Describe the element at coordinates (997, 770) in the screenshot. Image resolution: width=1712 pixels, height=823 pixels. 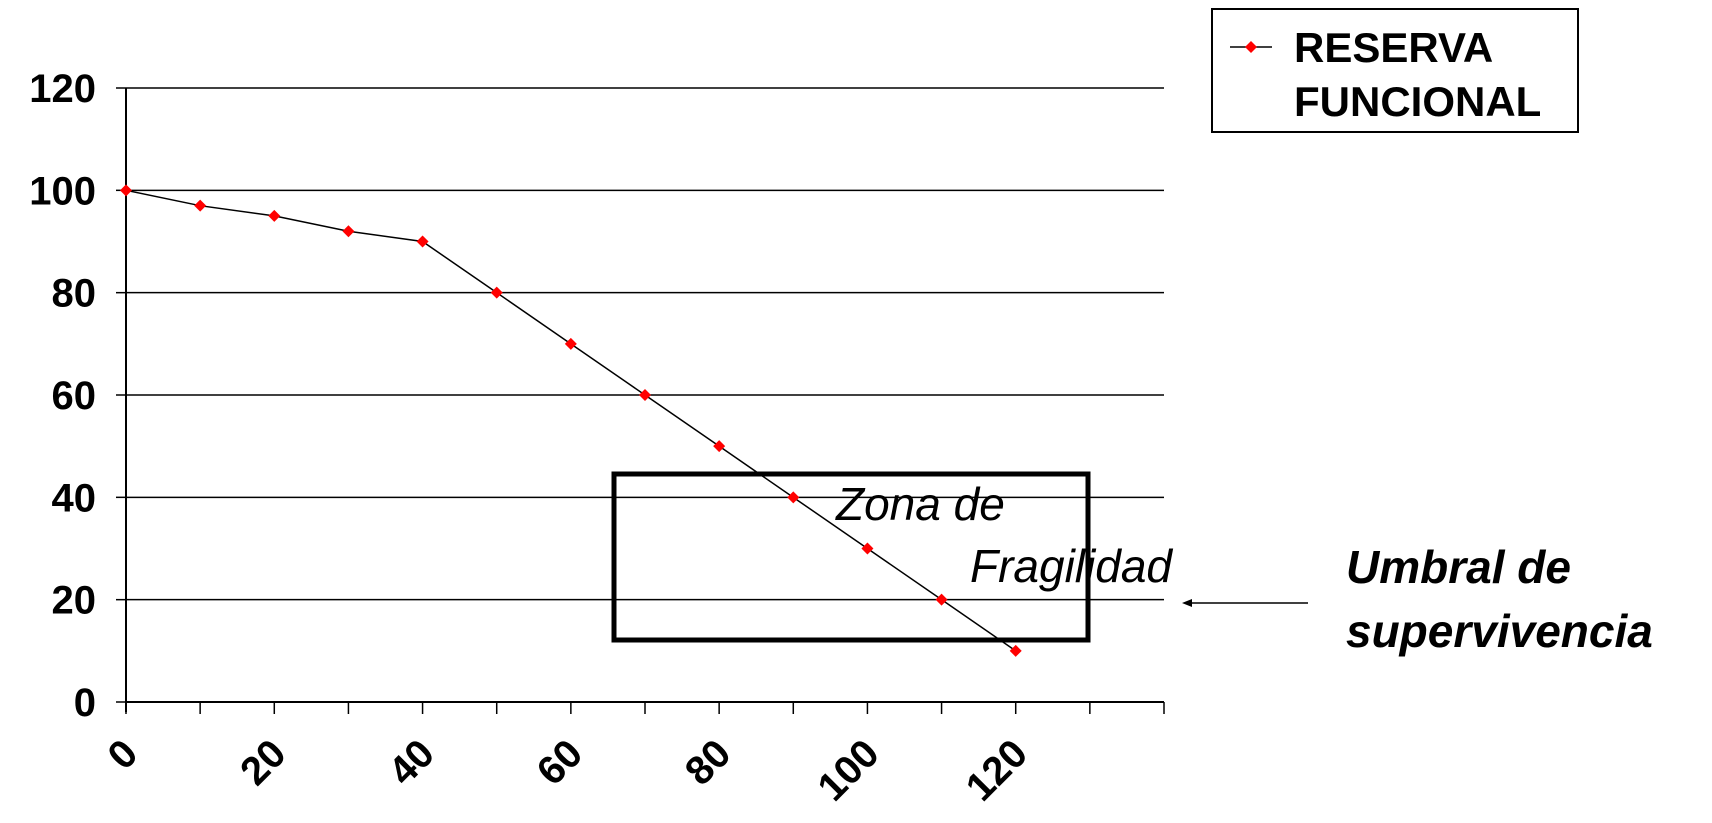
I see `x-tick-label: 120` at that location.